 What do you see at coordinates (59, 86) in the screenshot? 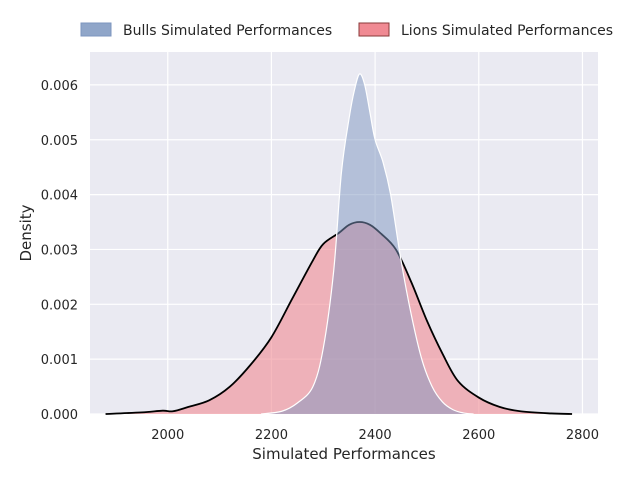
I see `y-tick-label: 0.006` at bounding box center [59, 86].